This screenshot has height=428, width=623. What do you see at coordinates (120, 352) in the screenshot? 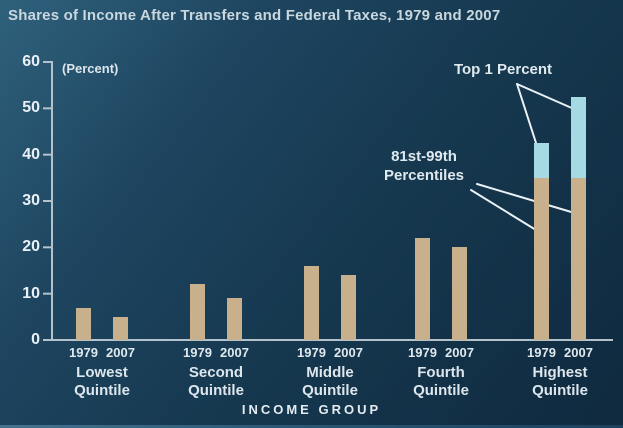
I see `year-label-2007-lowest-quintile: 2007` at bounding box center [120, 352].